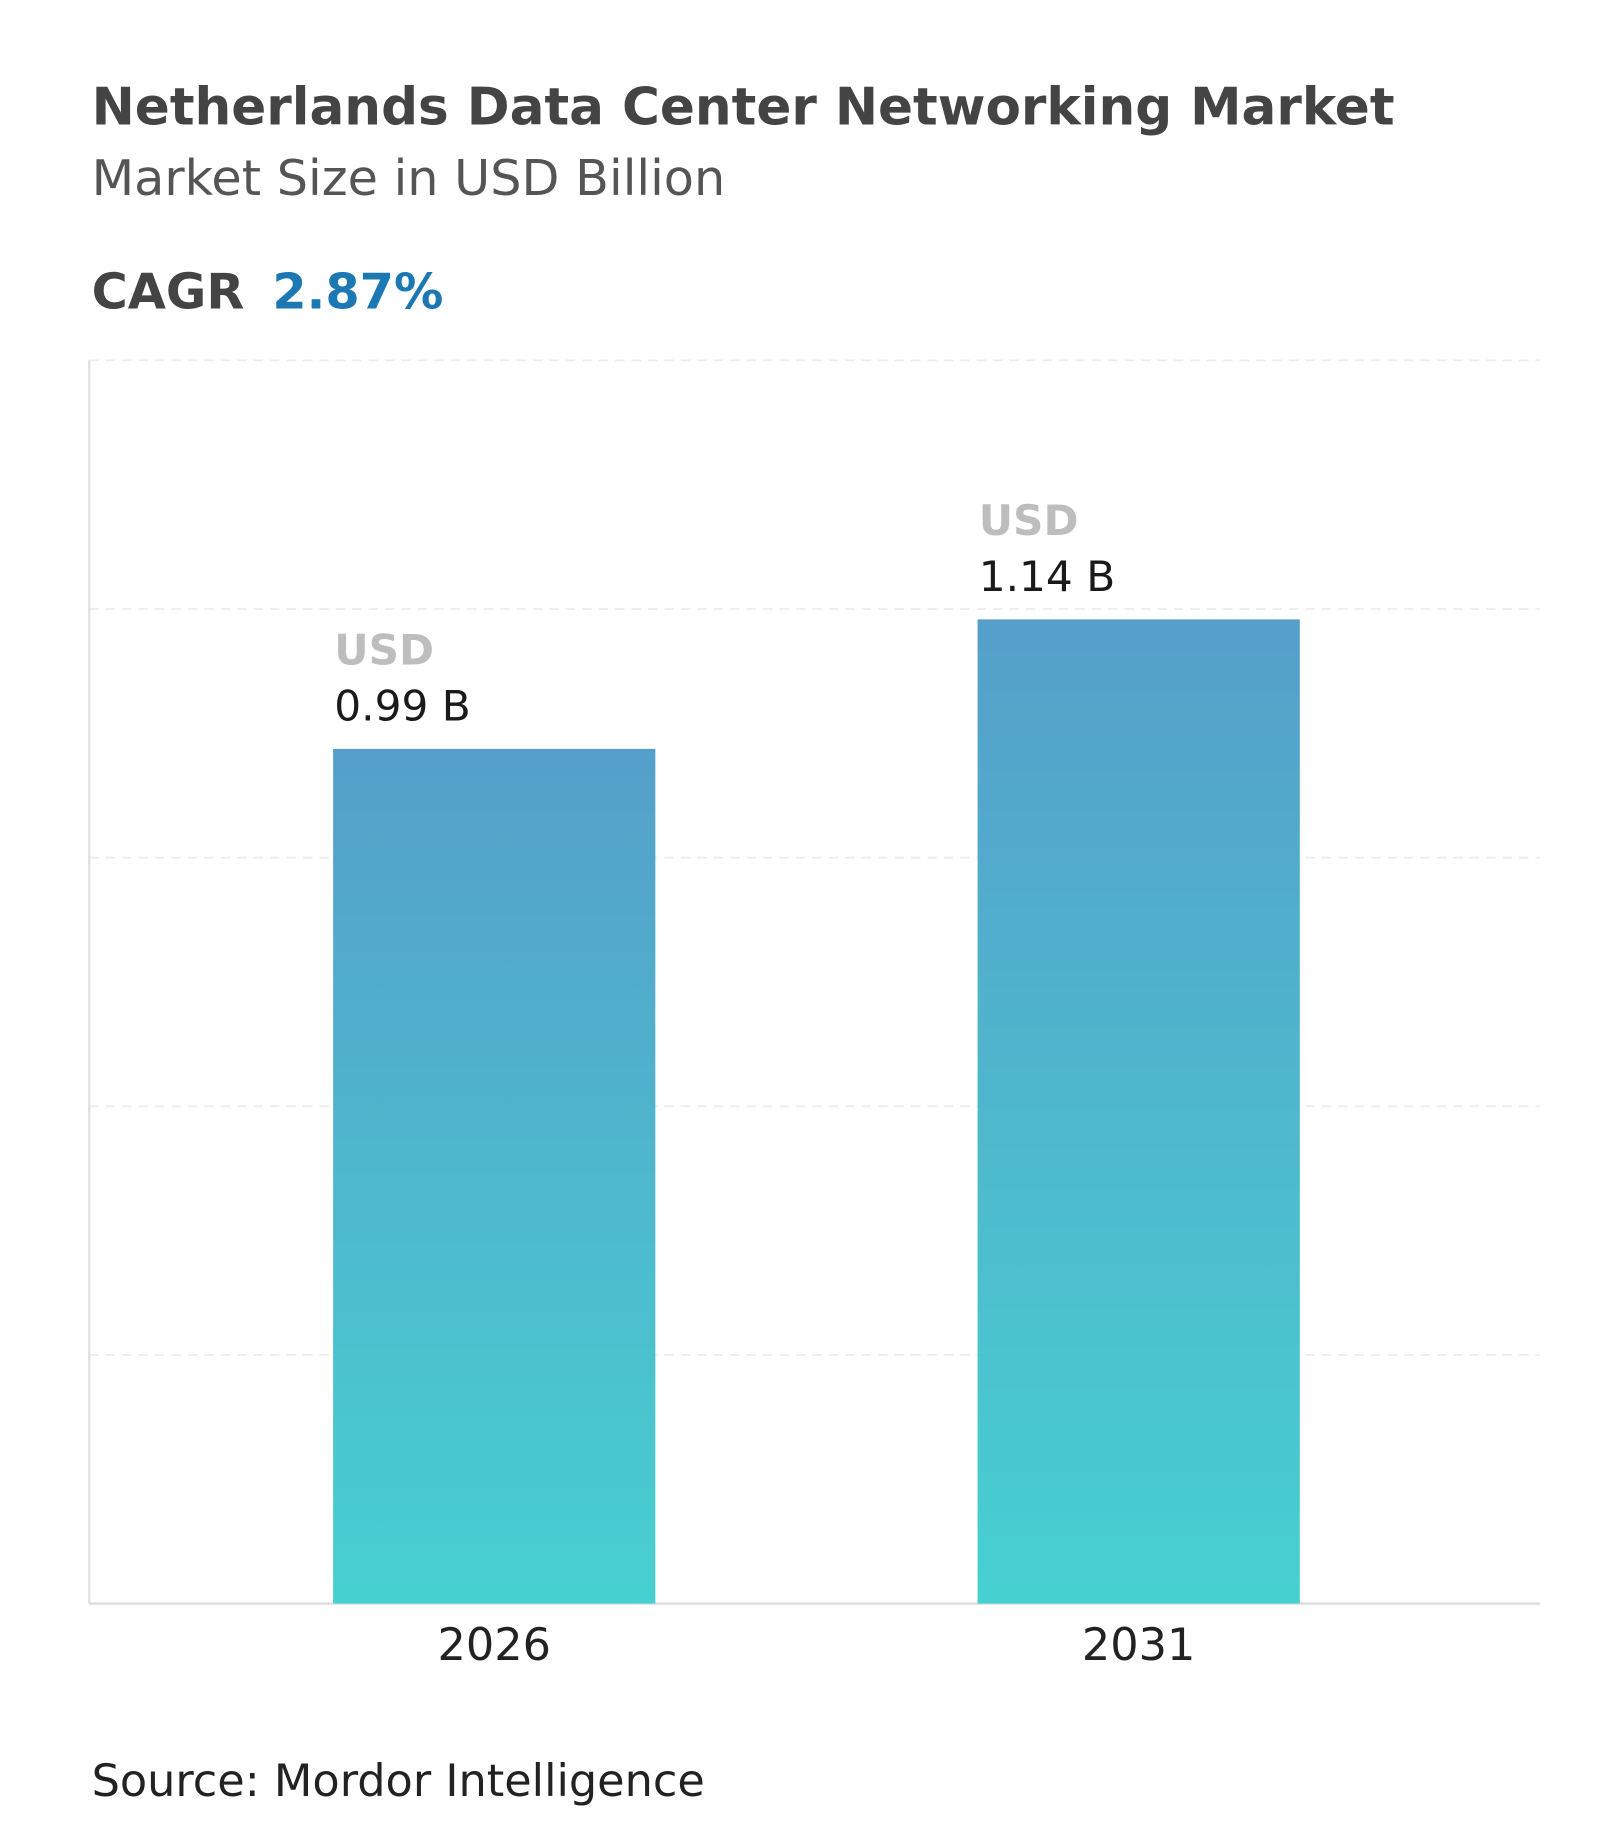 Image resolution: width=1620 pixels, height=1826 pixels. Describe the element at coordinates (357, 292) in the screenshot. I see `cagr-value: 2.87%` at that location.